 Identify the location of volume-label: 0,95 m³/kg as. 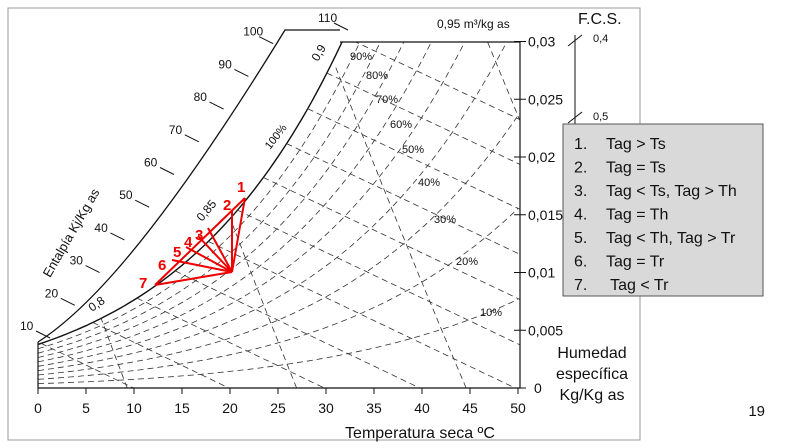
(473, 24).